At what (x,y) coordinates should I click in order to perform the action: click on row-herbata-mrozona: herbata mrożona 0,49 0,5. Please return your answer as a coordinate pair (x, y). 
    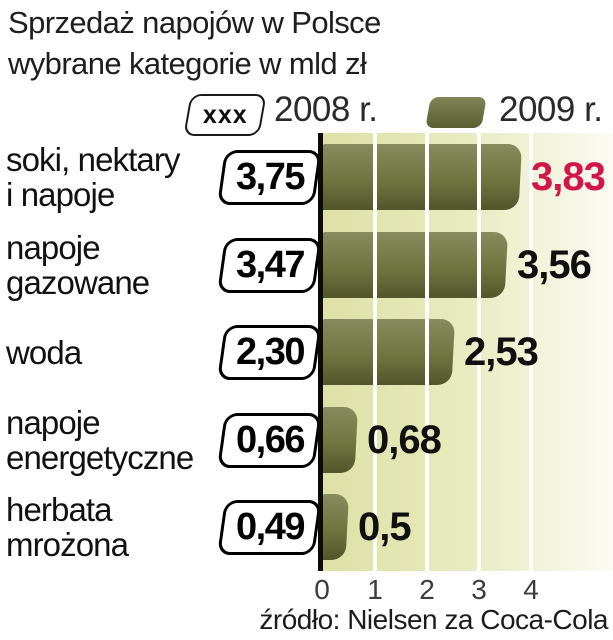
    Looking at the image, I should click on (306, 527).